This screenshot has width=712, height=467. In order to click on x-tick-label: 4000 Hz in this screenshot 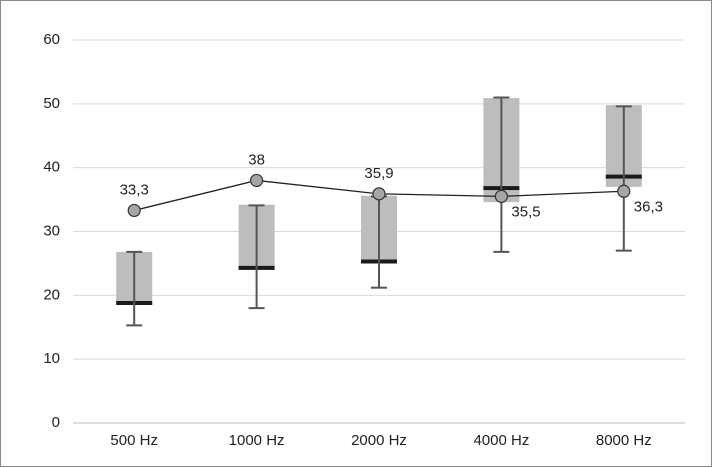, I will do `click(501, 440)`.